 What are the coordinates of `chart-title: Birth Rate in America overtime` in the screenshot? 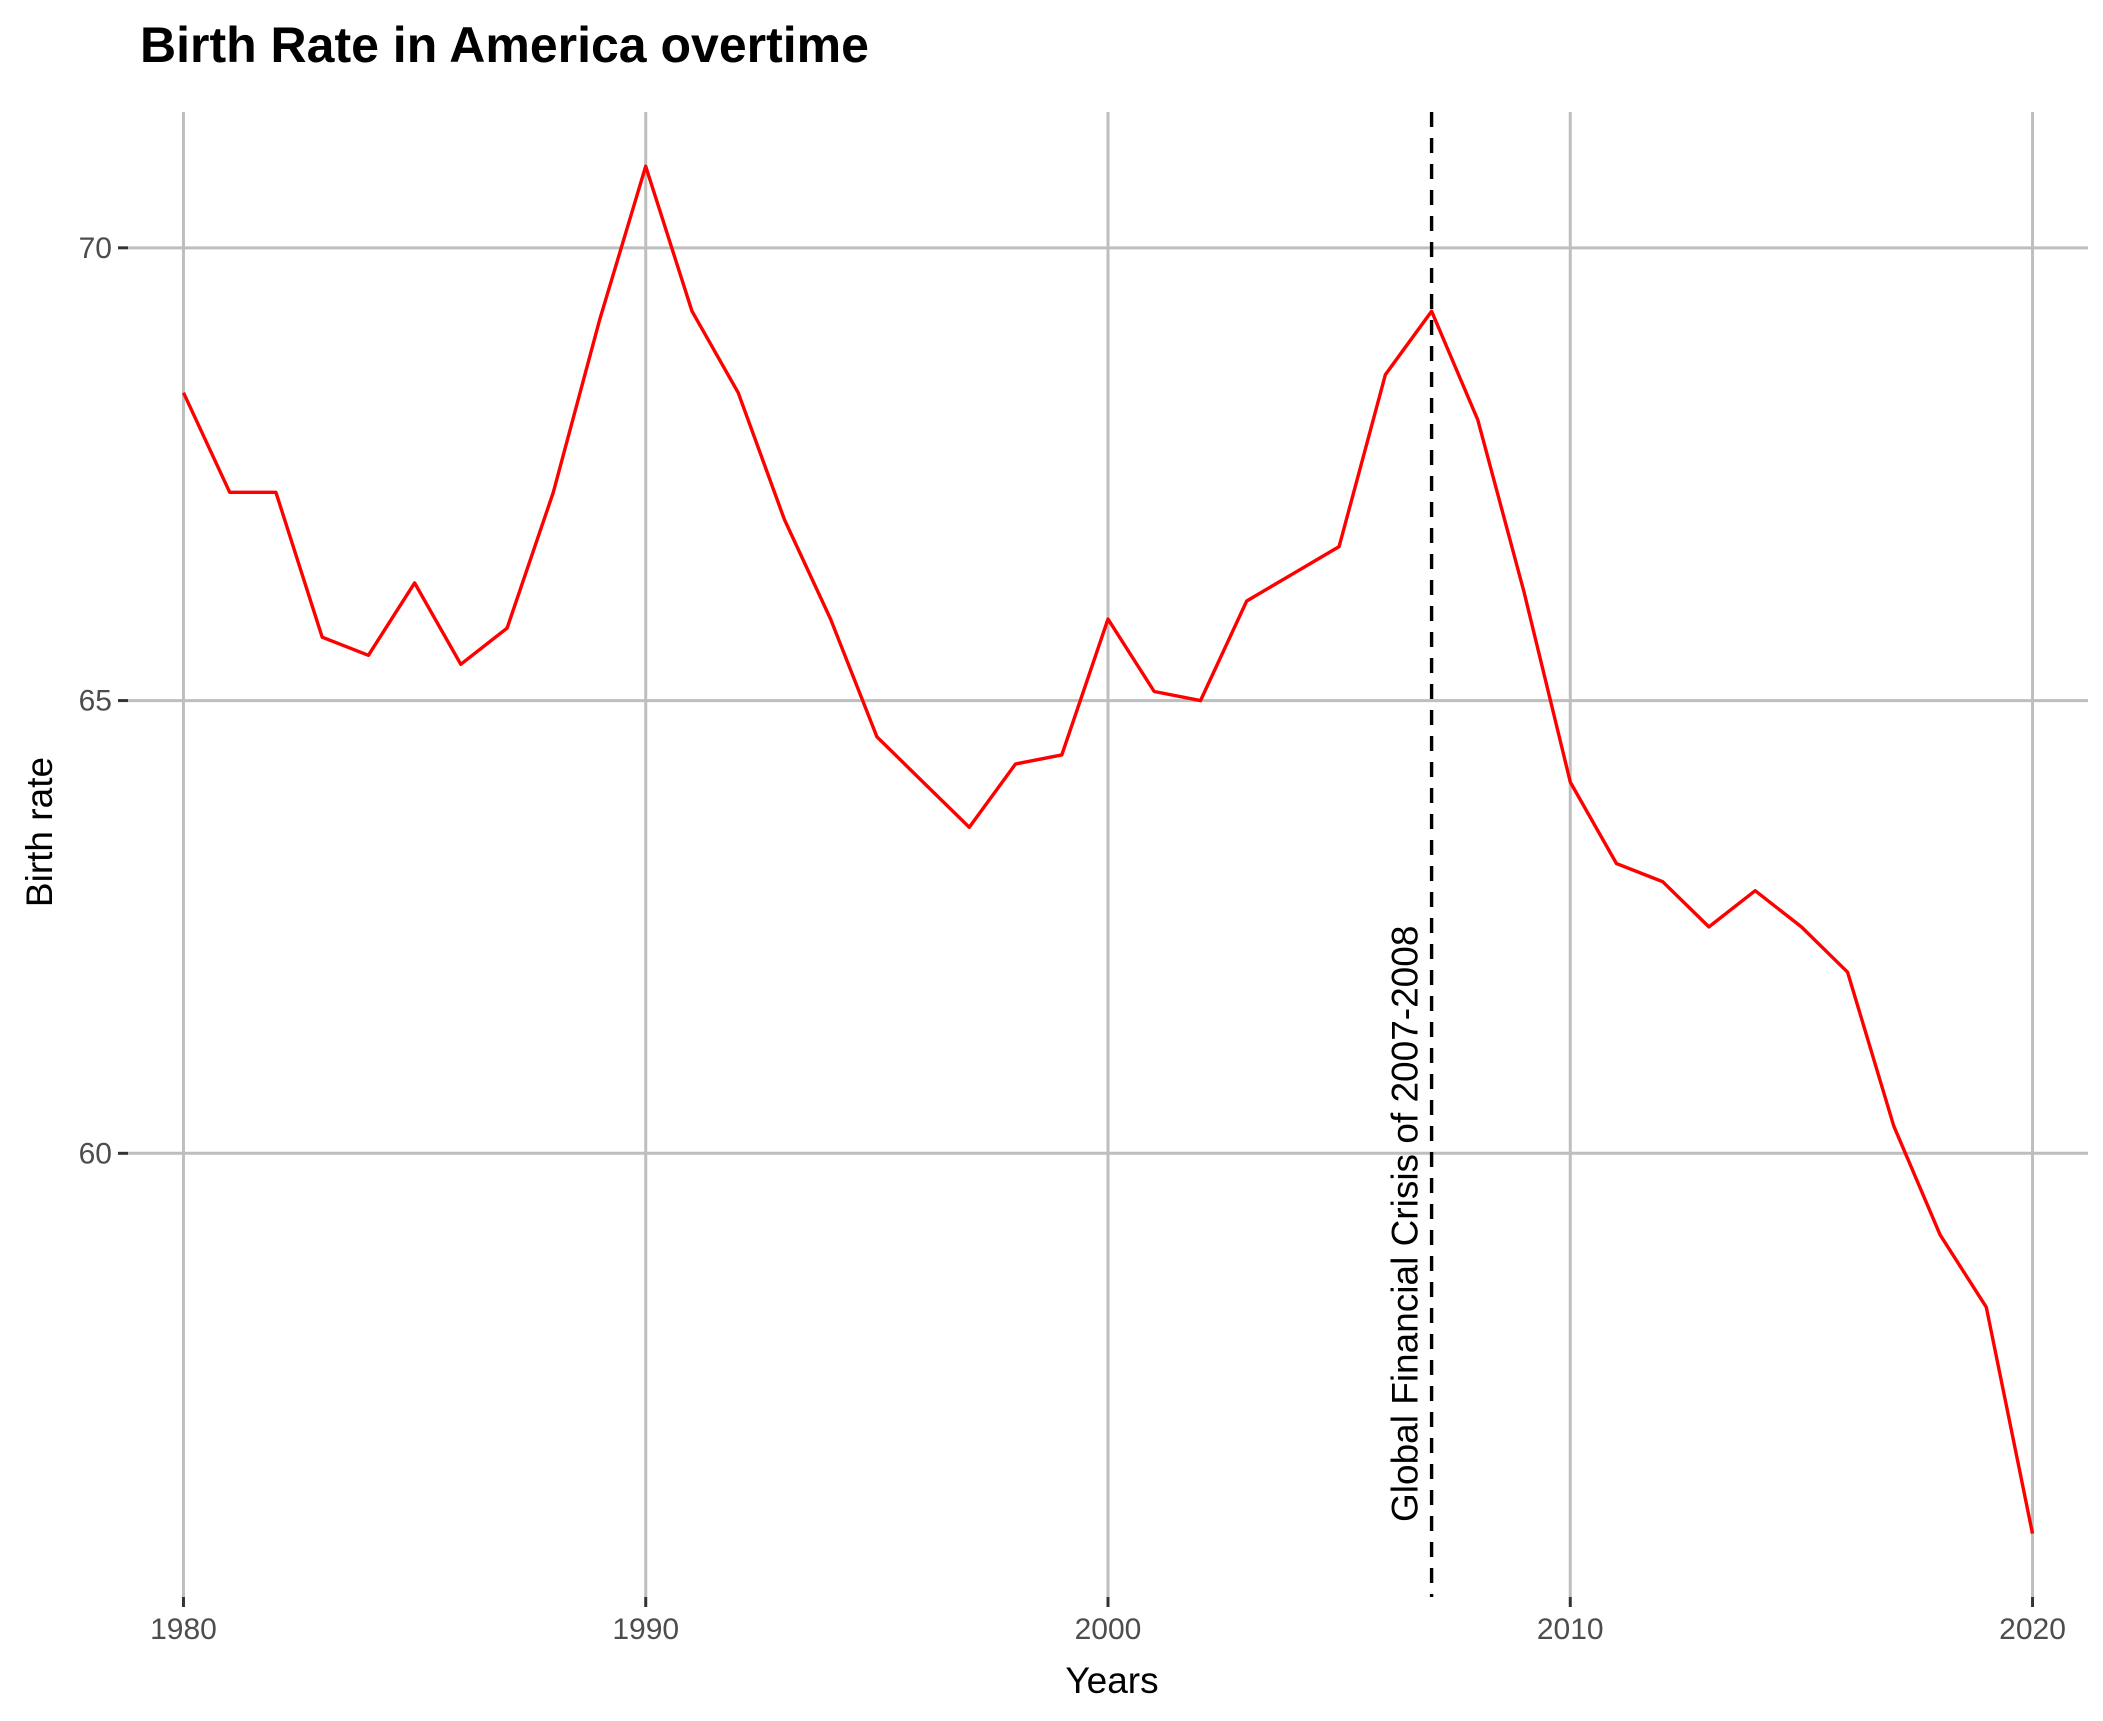 It's located at (504, 45).